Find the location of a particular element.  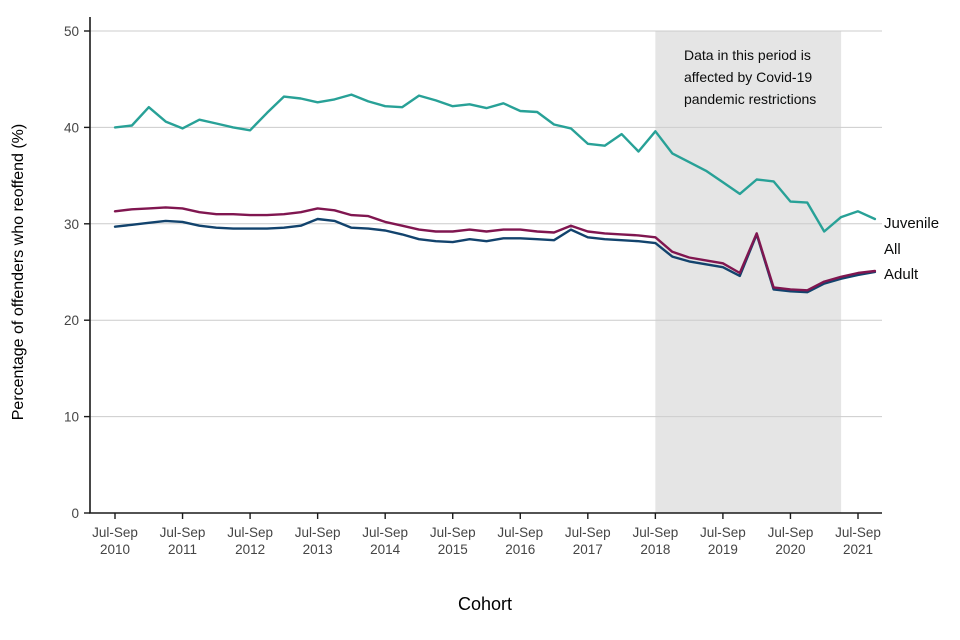

series-line-all is located at coordinates (495, 249).